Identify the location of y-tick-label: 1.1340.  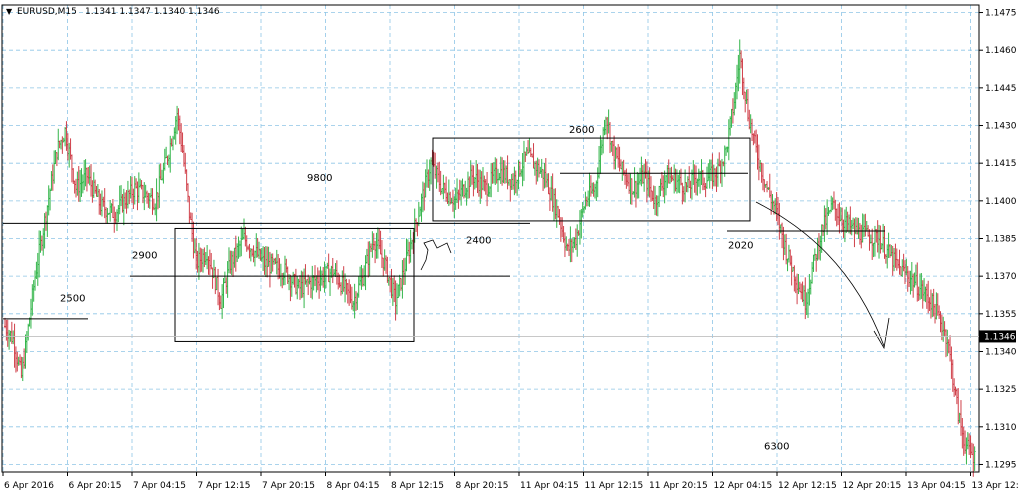
(1001, 352).